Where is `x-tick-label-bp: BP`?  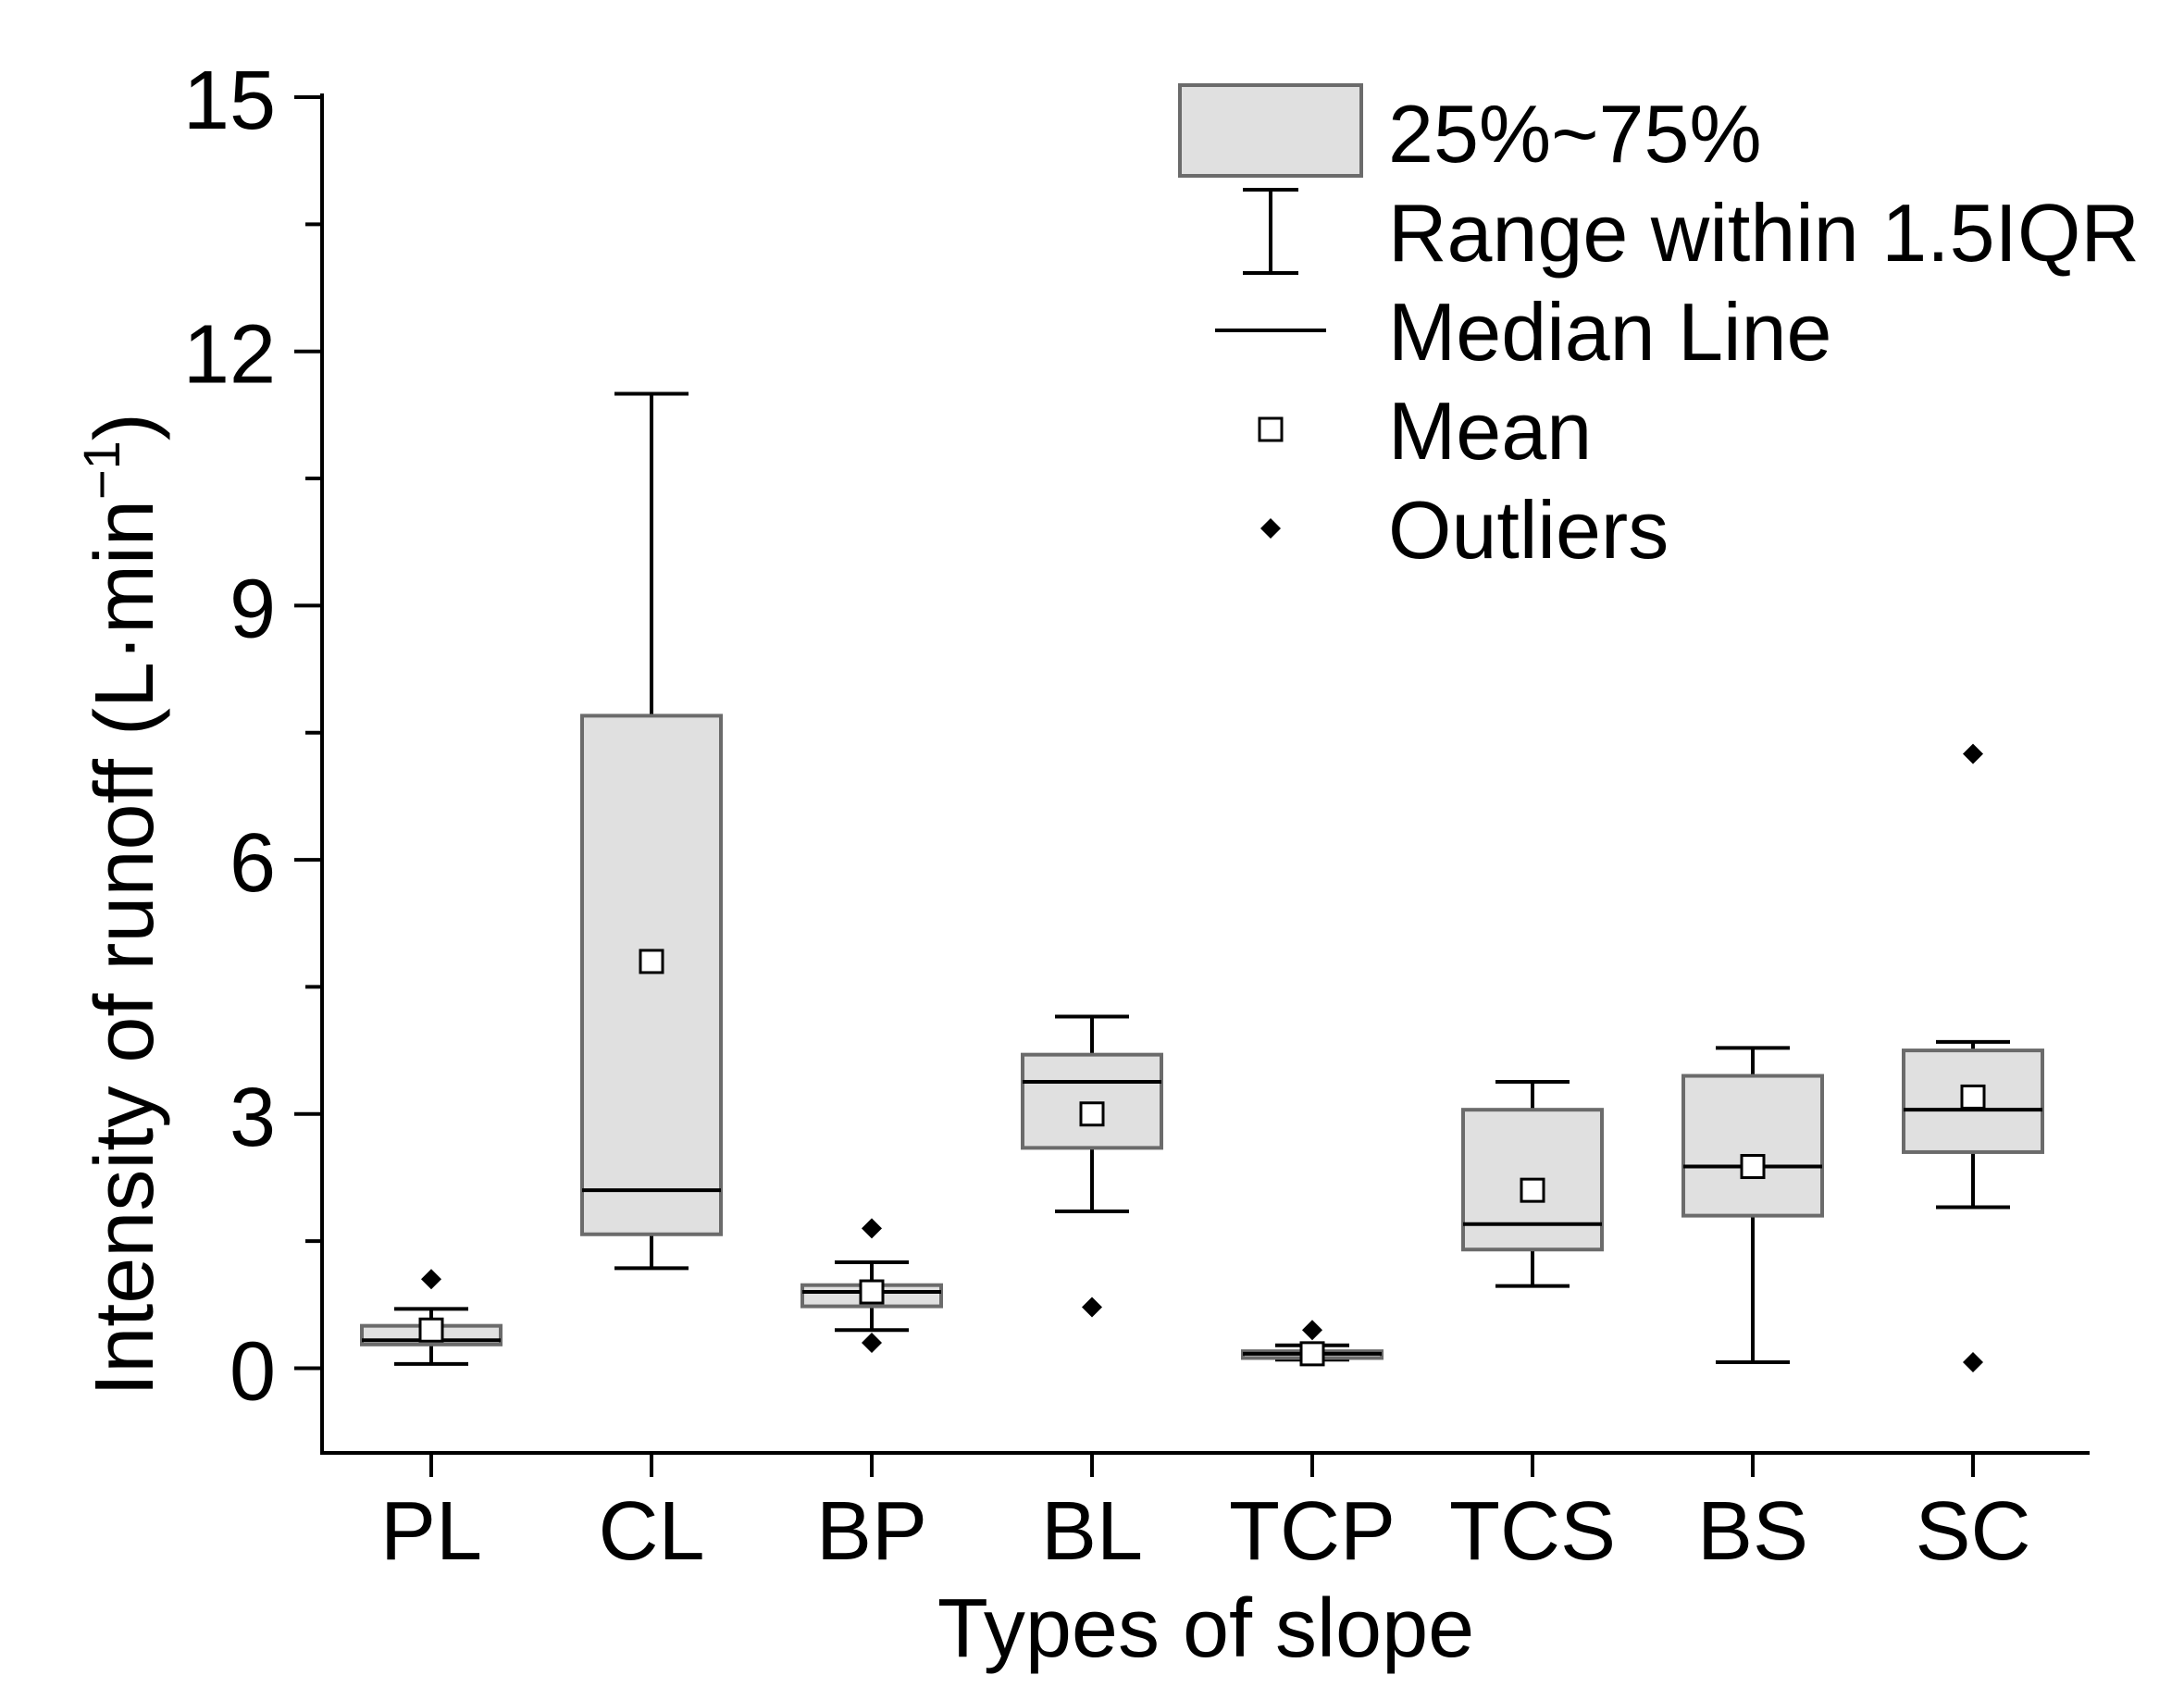 x-tick-label-bp: BP is located at coordinates (871, 1531).